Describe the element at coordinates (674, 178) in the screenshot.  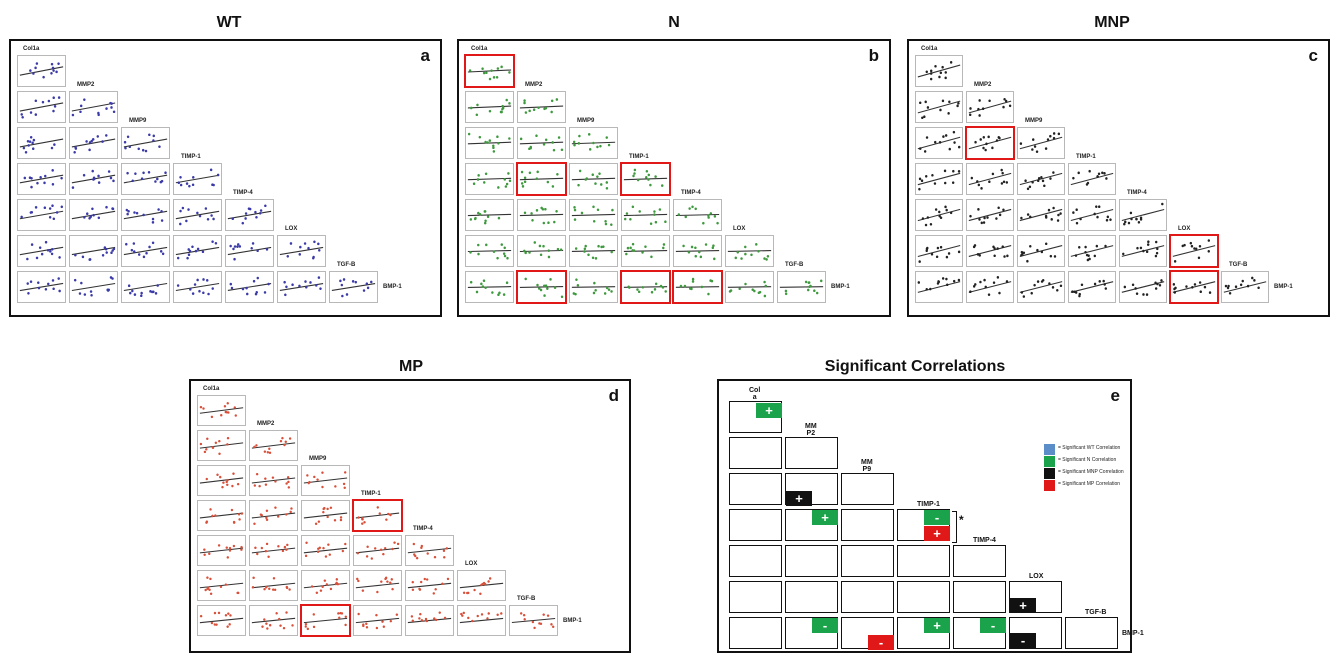
I see `panel-n: b Col1a MMP2 MMP9 TIMP-1 TIMP-4 LOX TGF-B BMP-1` at that location.